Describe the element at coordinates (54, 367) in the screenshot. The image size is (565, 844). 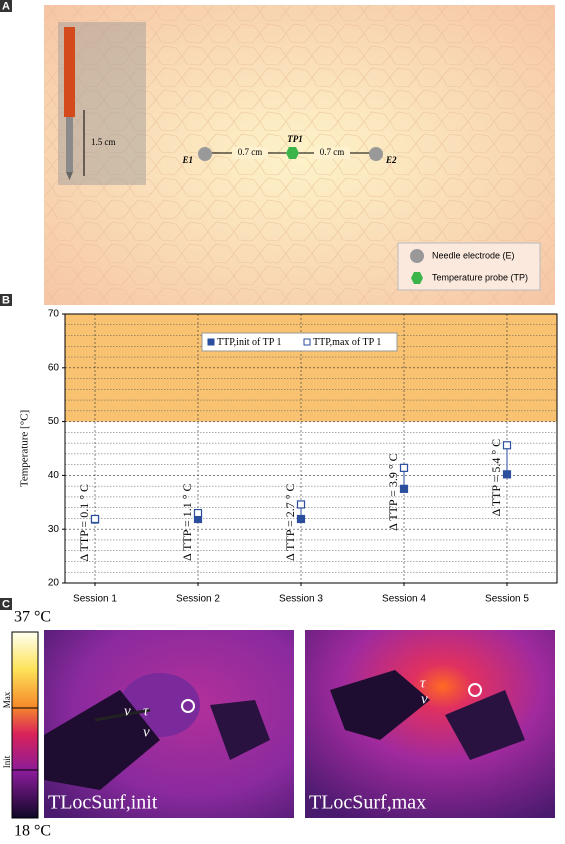
I see `y-tick-label: 60` at that location.